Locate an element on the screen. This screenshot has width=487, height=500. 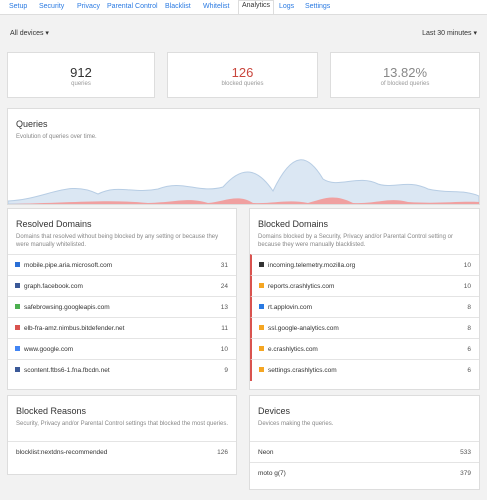
row-name: moto g(7) is located at coordinates (272, 473).